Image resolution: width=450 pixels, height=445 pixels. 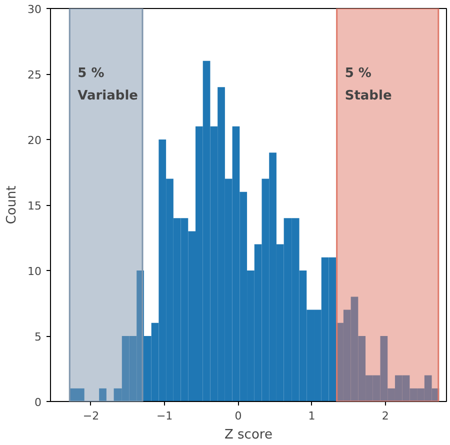 What do you see at coordinates (12, 205) in the screenshot?
I see `y-axis-title: Count` at bounding box center [12, 205].